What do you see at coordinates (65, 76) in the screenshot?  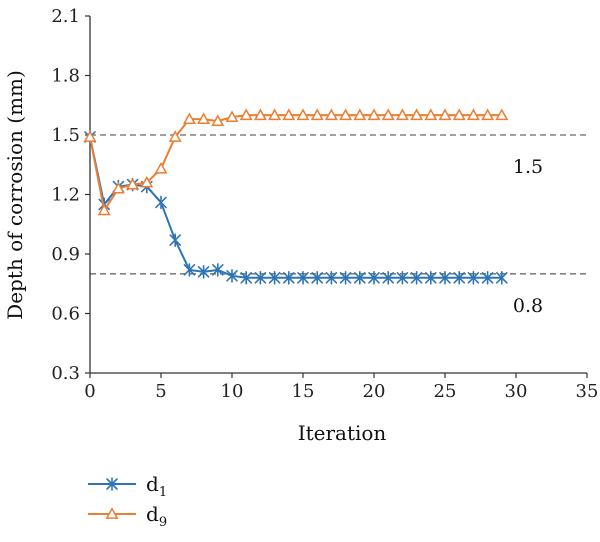 I see `y-tick-label: 1.8` at bounding box center [65, 76].